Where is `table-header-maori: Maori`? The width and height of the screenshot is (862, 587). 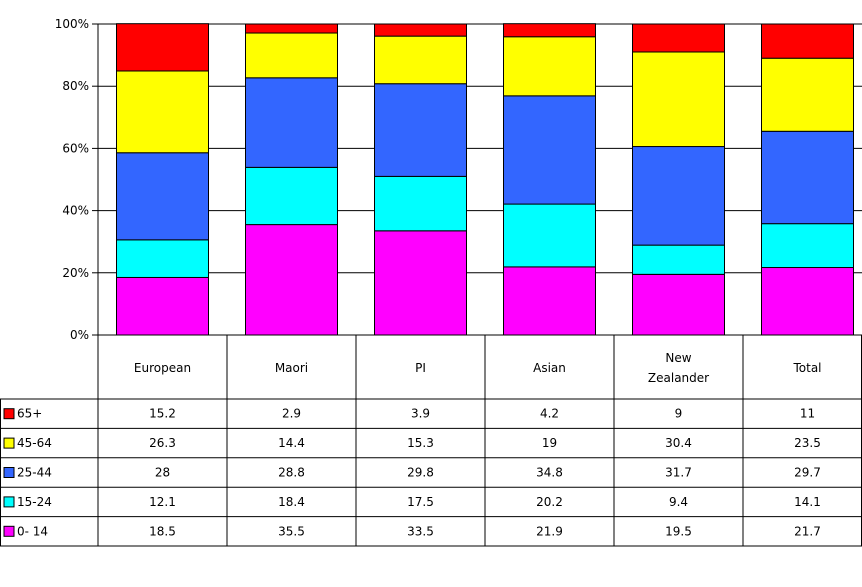
table-header-maori: Maori is located at coordinates (291, 368).